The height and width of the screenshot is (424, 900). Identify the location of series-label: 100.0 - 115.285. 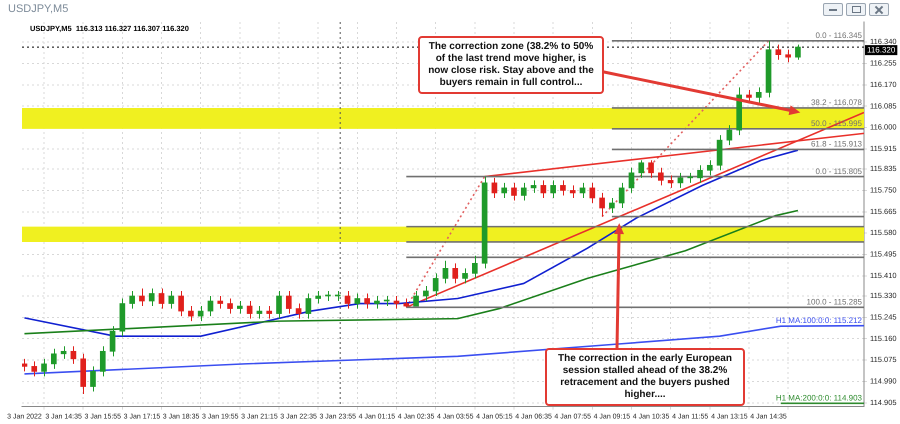
(834, 302).